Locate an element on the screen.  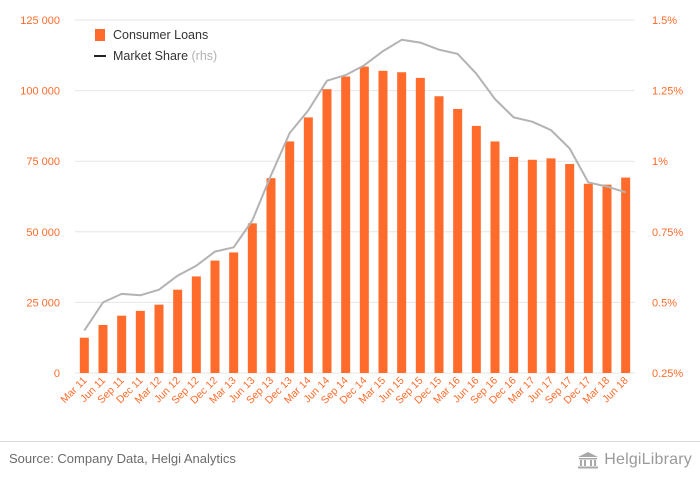
y-right-tick-label: 1.25% is located at coordinates (667, 92).